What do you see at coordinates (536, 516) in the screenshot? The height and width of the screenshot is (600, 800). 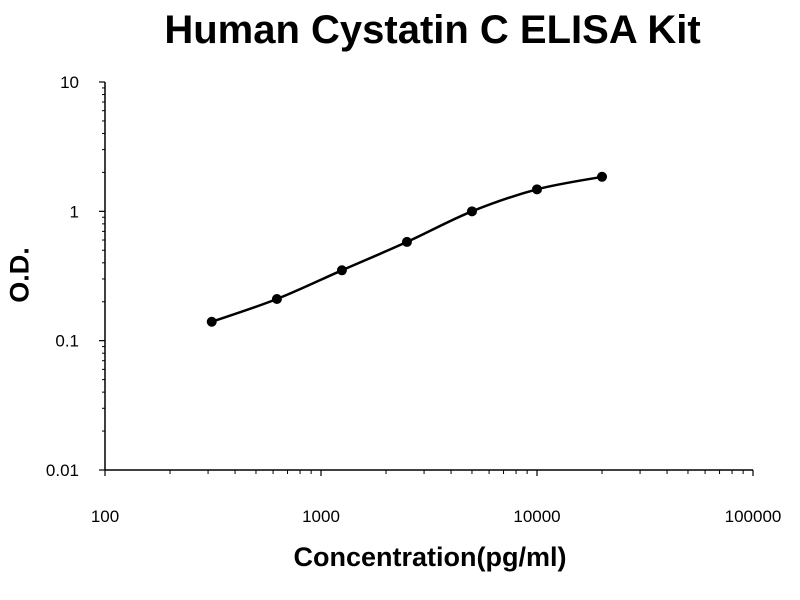 I see `x-tick-label: 10000` at bounding box center [536, 516].